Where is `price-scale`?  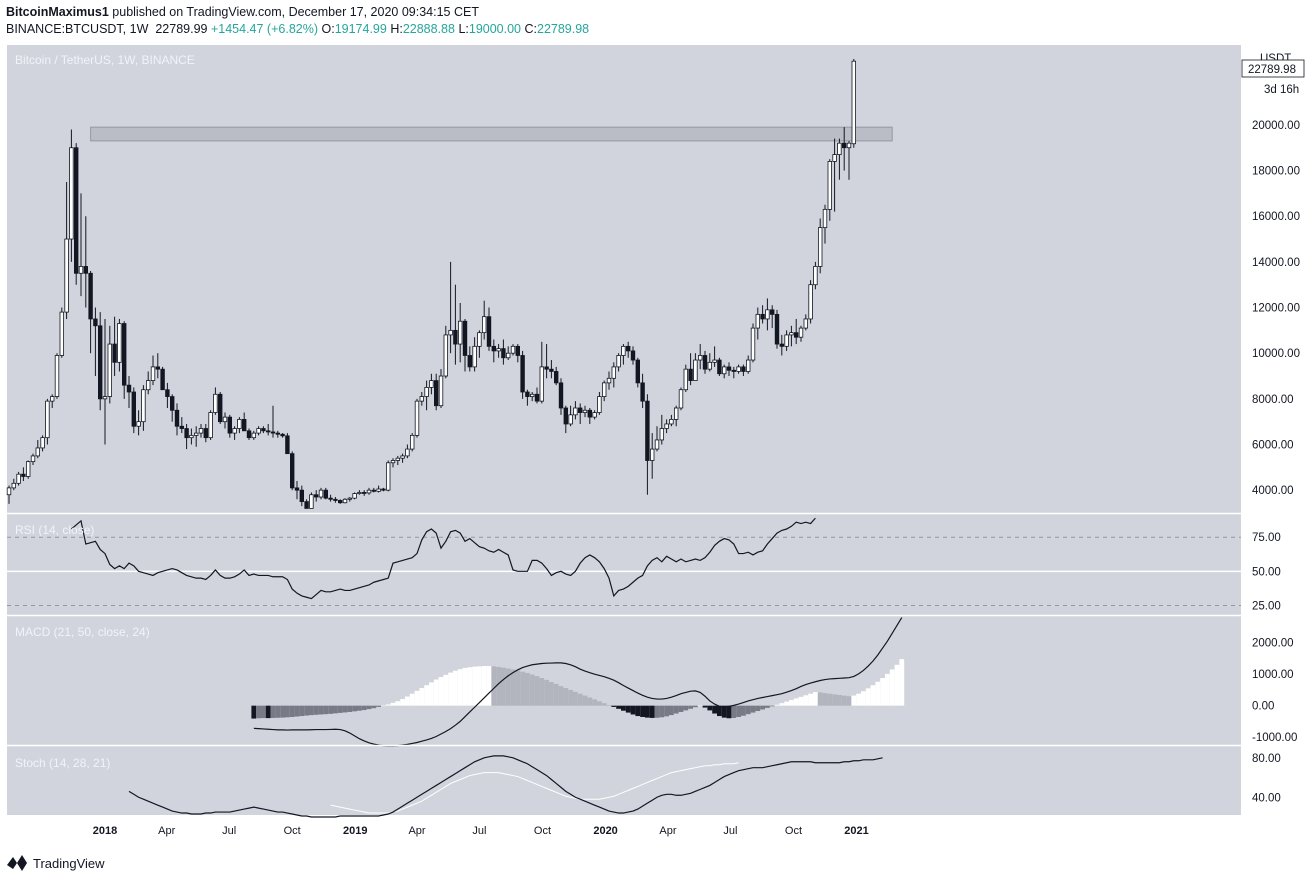
price-scale is located at coordinates (1278, 430).